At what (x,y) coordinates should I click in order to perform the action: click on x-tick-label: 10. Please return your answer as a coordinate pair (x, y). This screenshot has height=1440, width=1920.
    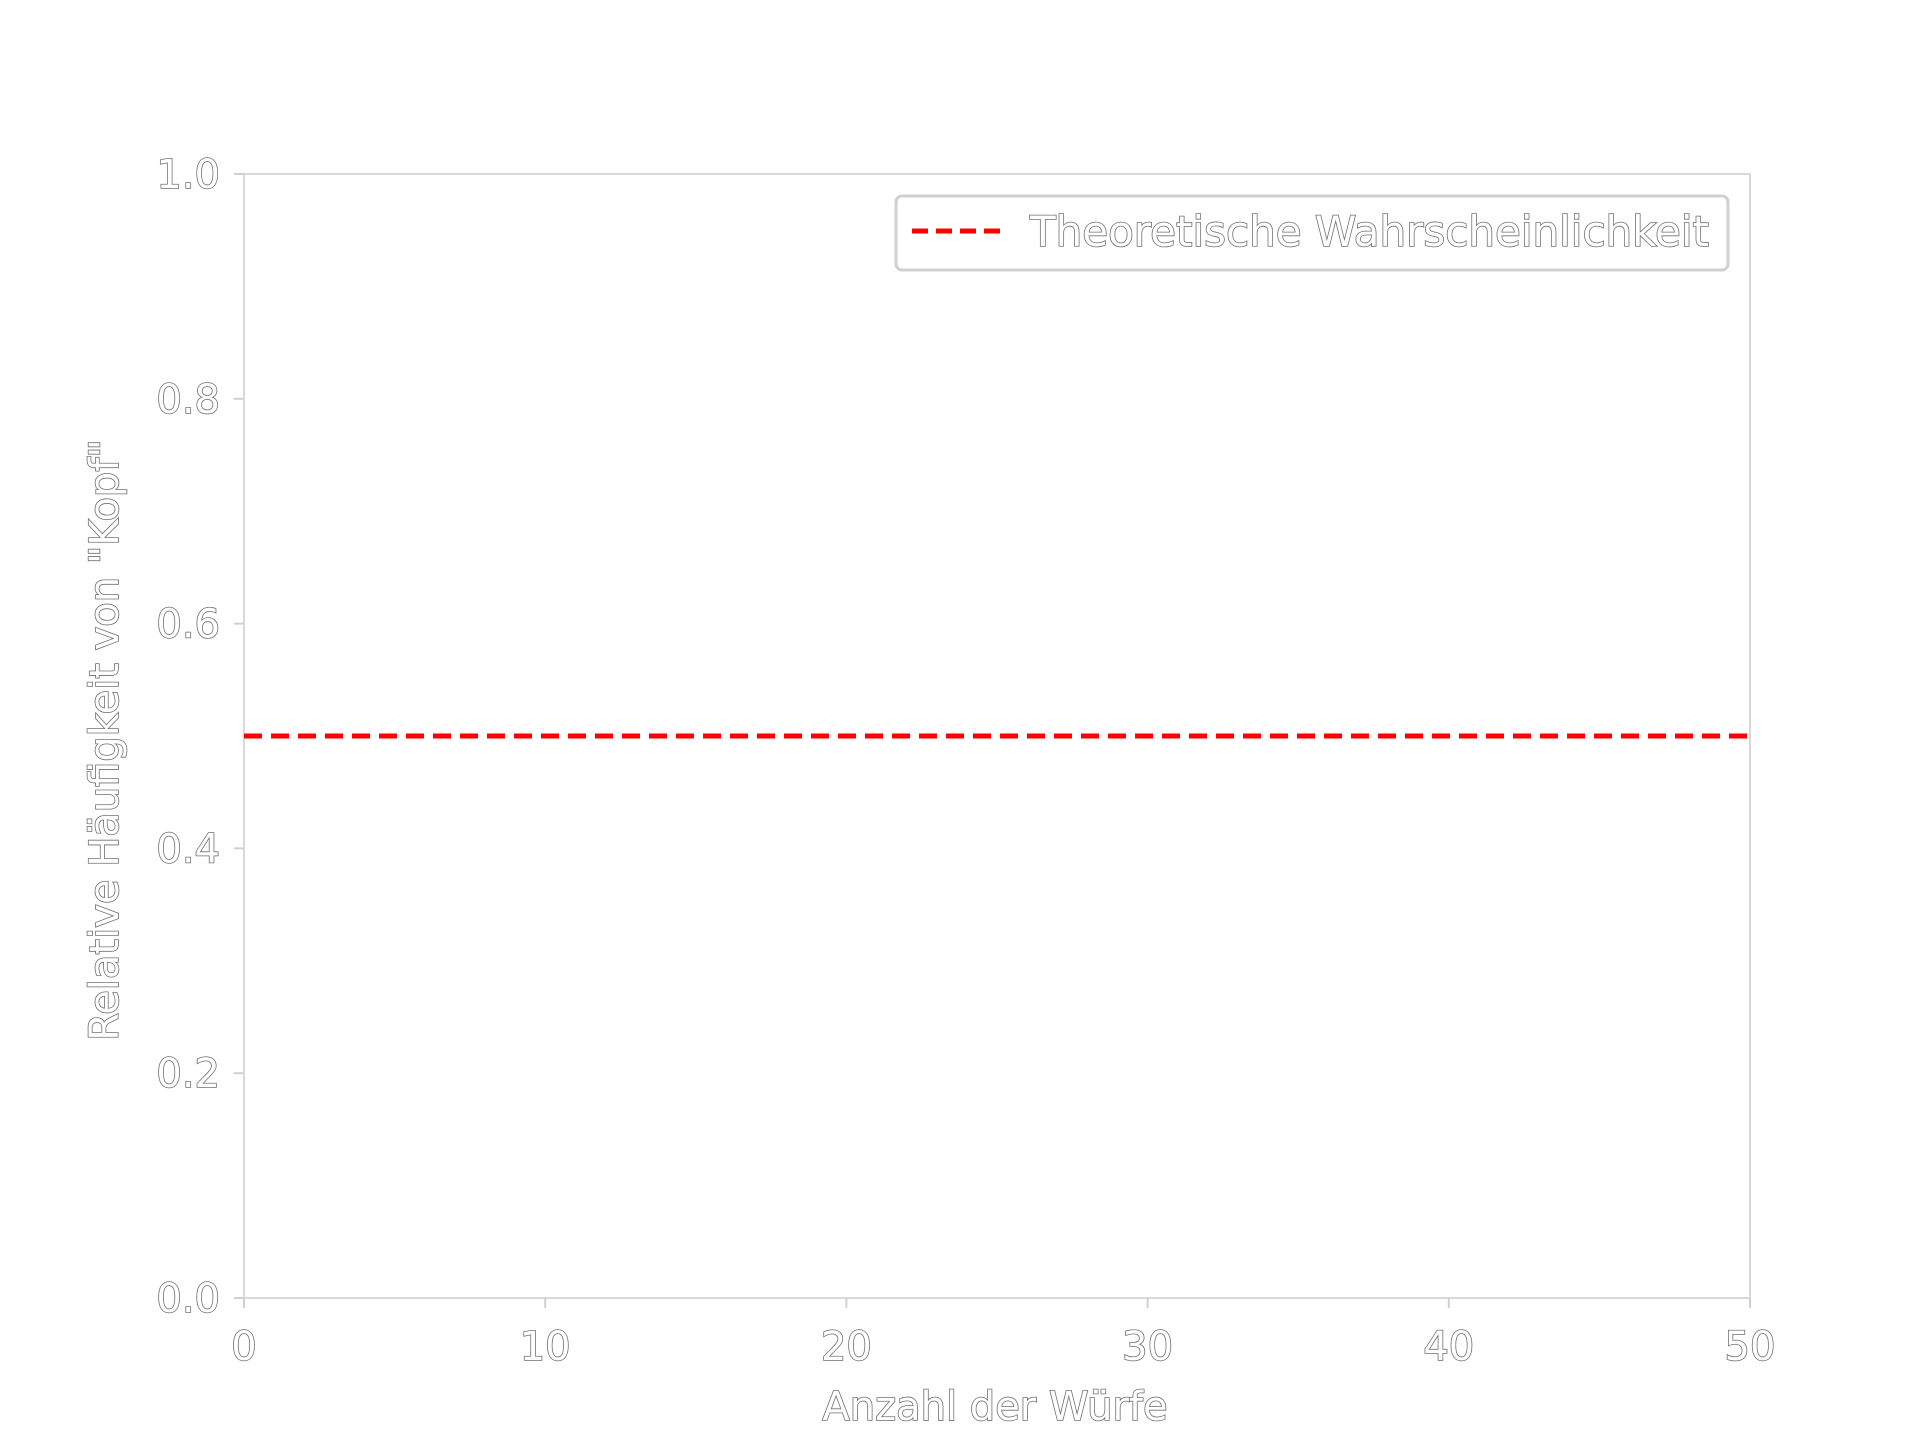
    Looking at the image, I should click on (545, 1347).